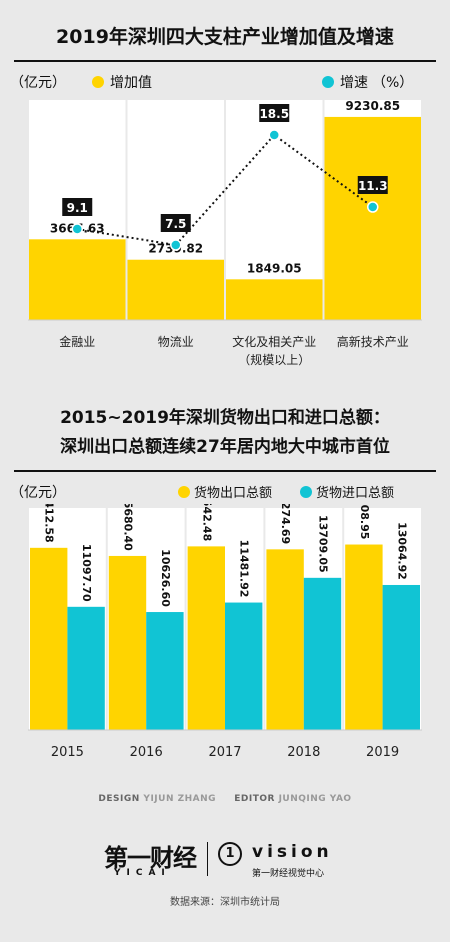 Image resolution: width=450 pixels, height=942 pixels. What do you see at coordinates (254, 799) in the screenshot?
I see `editor-label: EDITOR` at bounding box center [254, 799].